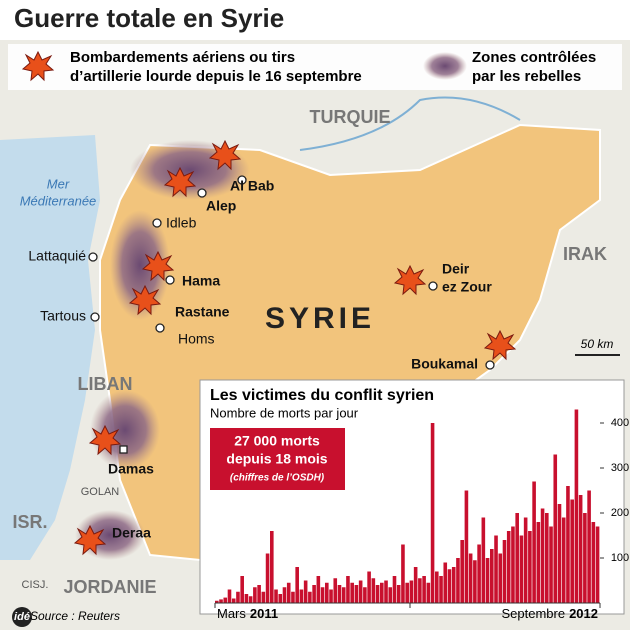 This screenshot has width=630, height=635. I want to click on y-tick-label: 200, so click(620, 513).